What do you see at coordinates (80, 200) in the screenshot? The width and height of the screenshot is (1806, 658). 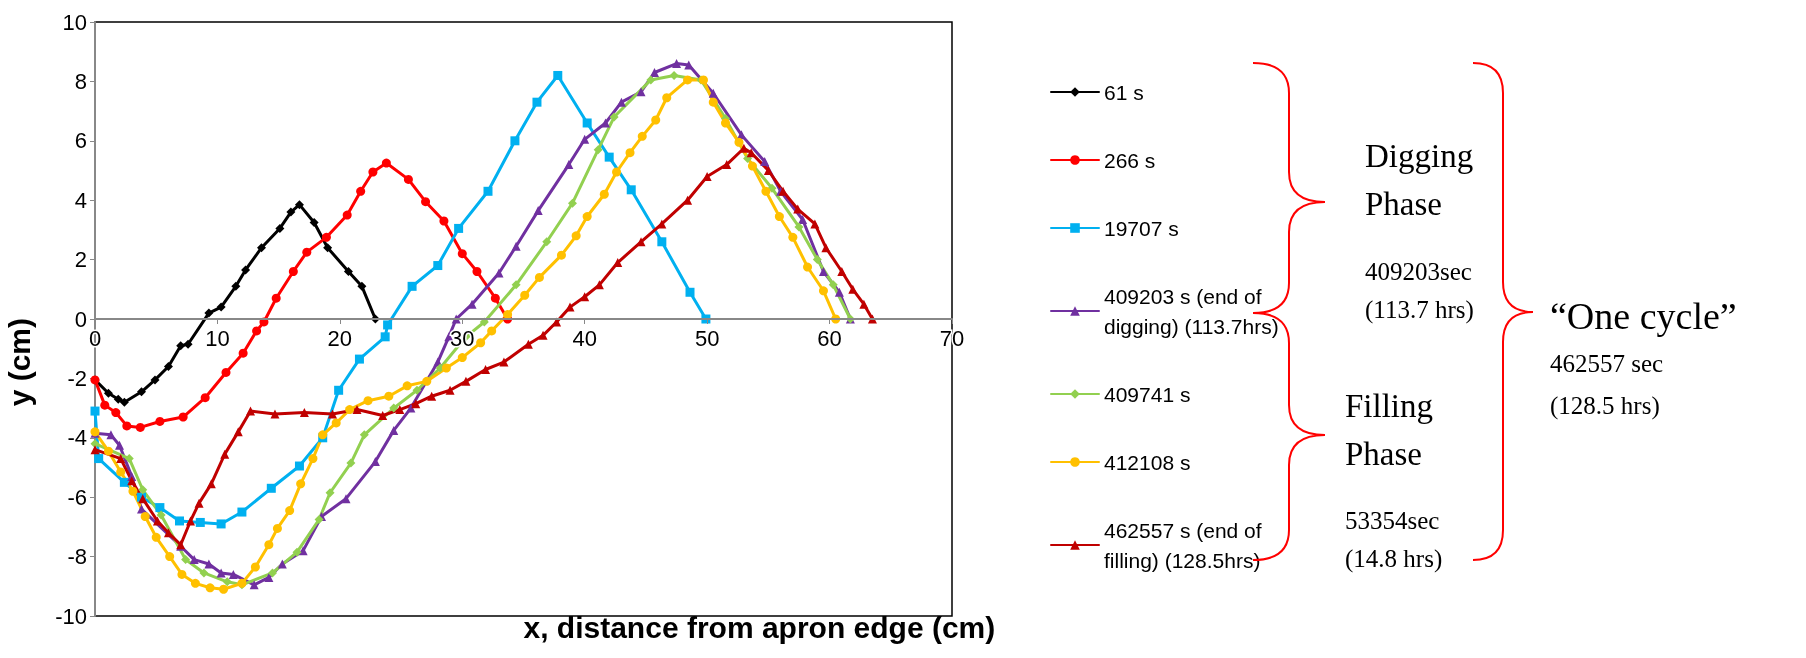 I see `y-tick-label: 4` at bounding box center [80, 200].